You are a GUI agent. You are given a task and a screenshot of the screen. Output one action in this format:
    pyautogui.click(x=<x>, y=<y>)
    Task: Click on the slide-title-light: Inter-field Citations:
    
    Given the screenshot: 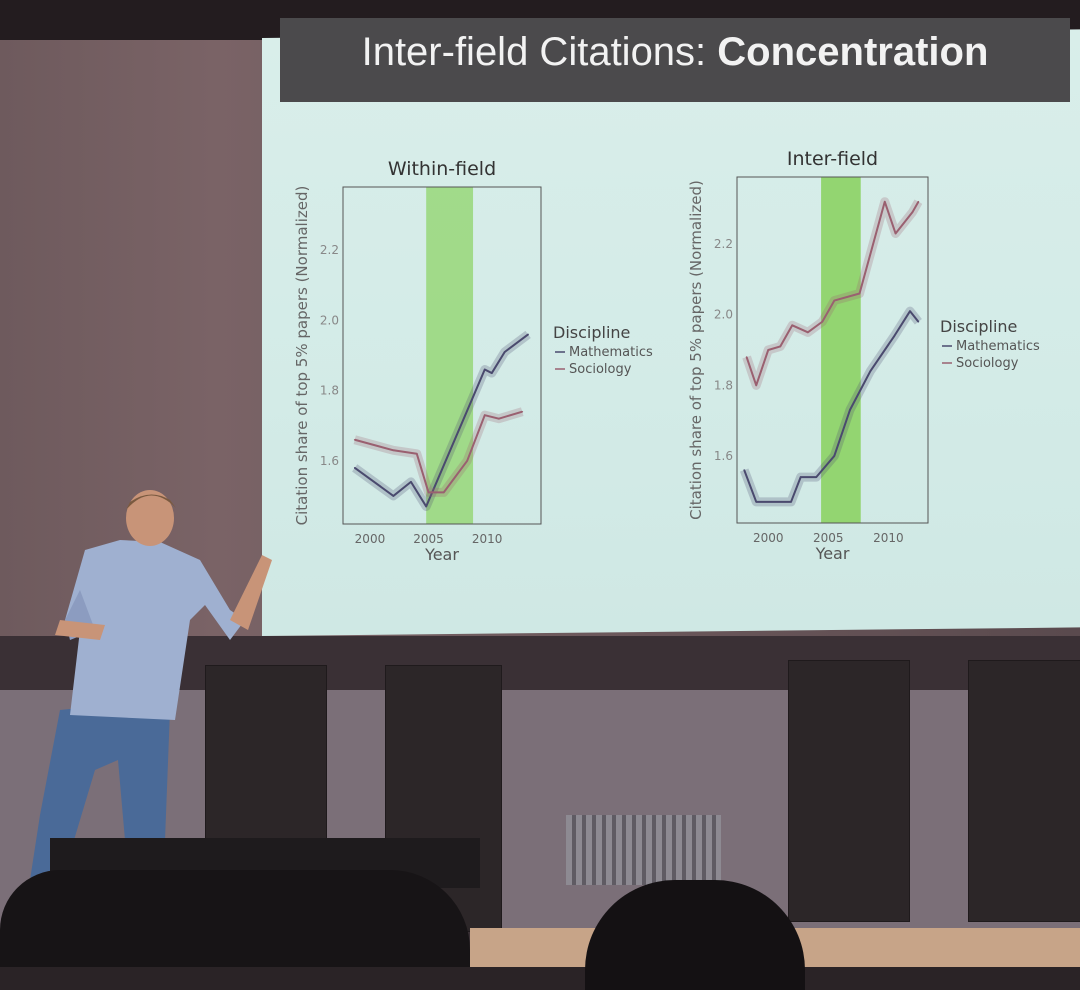 What is the action you would take?
    pyautogui.click(x=539, y=52)
    